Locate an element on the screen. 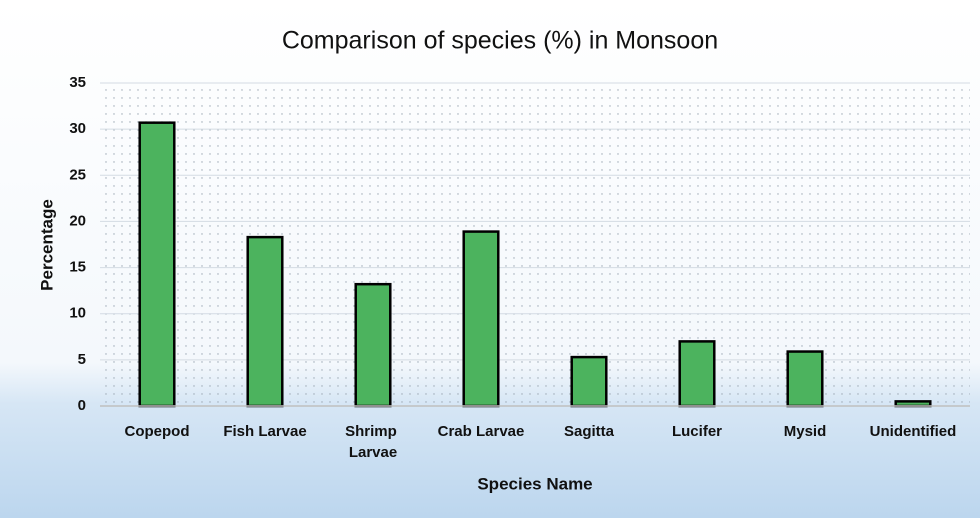 This screenshot has height=523, width=980. x-tick-label: Copepod is located at coordinates (157, 431).